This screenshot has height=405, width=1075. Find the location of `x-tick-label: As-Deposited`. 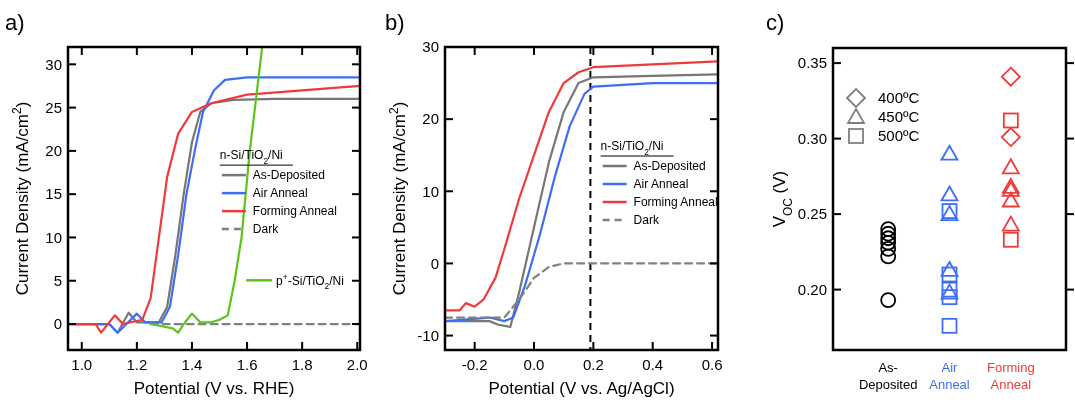

x-tick-label: As-Deposited is located at coordinates (888, 376).